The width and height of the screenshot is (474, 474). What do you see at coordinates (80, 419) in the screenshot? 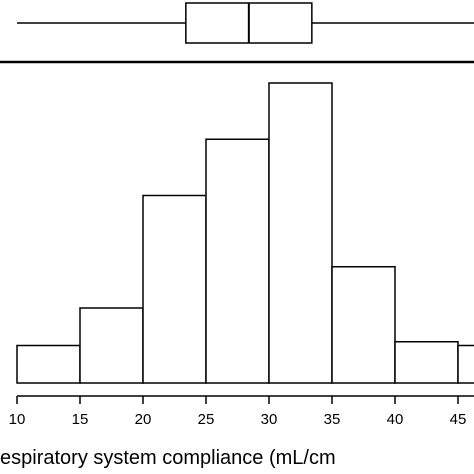
I see `x-tick-label-15: 15` at bounding box center [80, 419].